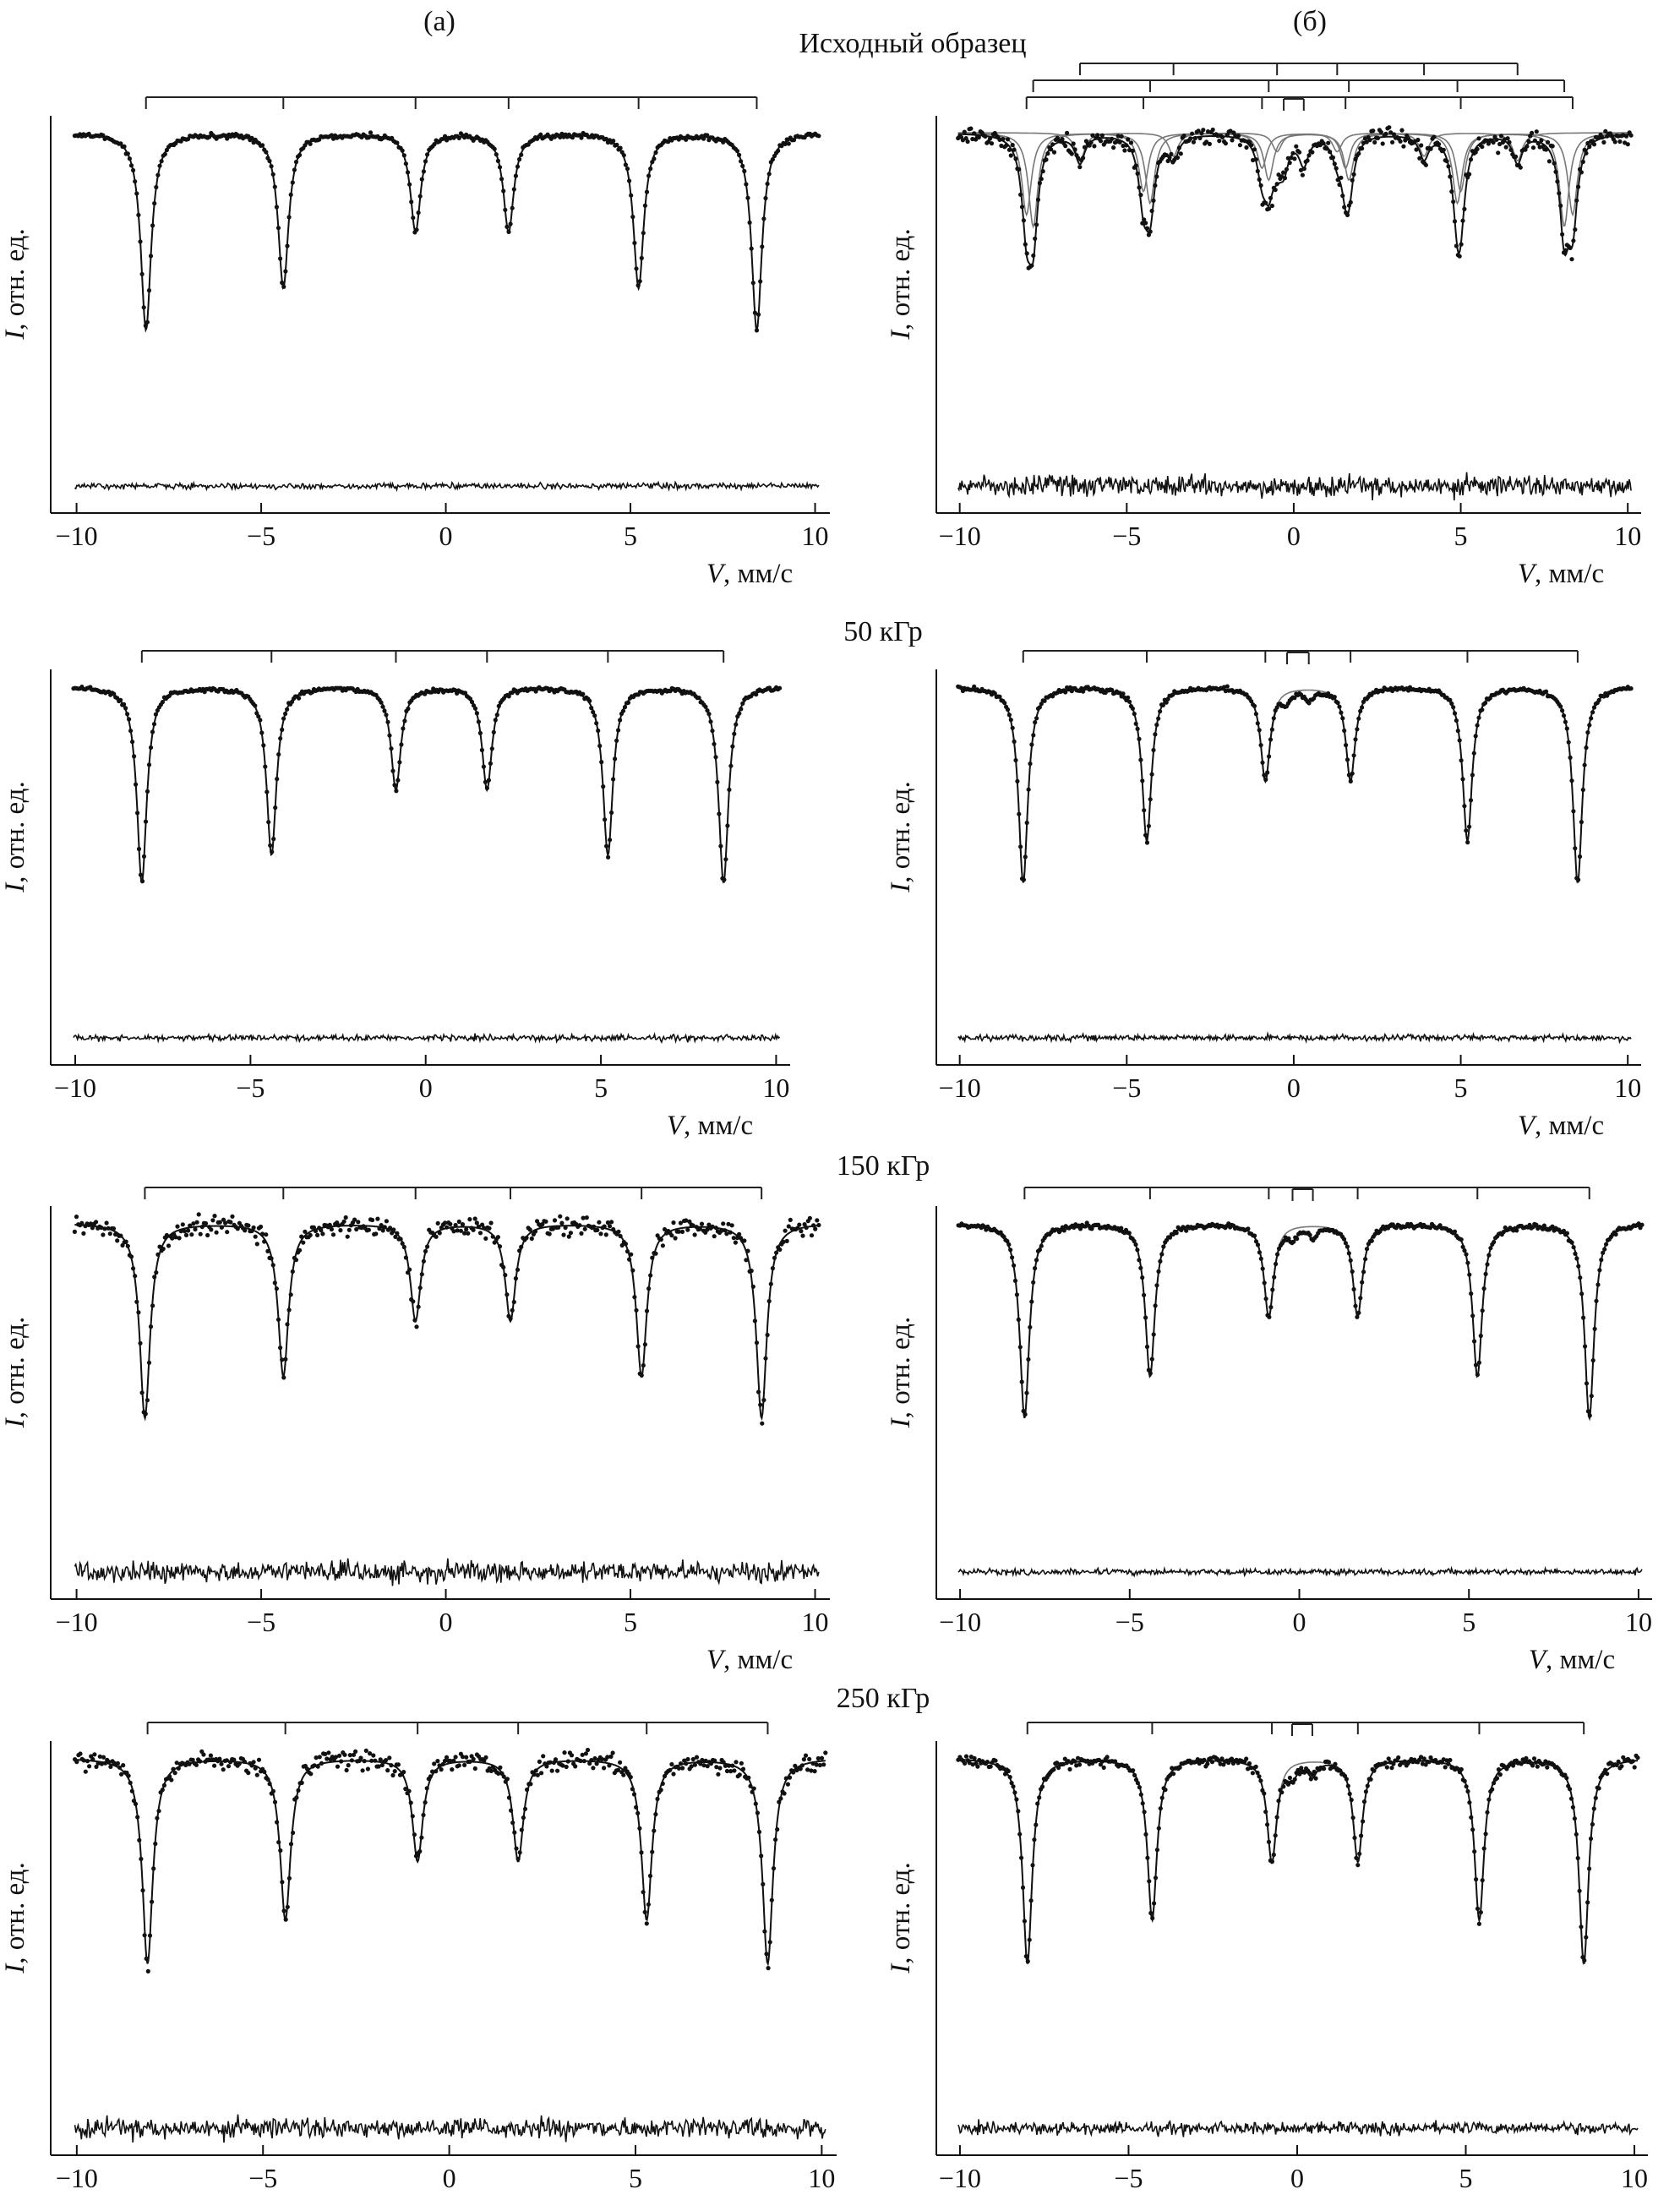 The image size is (1680, 2200). Describe the element at coordinates (415, 1431) in the screenshot. I see `spectrum-panel-a-150: −10 −5 0 5 10V, мм/сI, отн. ед.` at that location.